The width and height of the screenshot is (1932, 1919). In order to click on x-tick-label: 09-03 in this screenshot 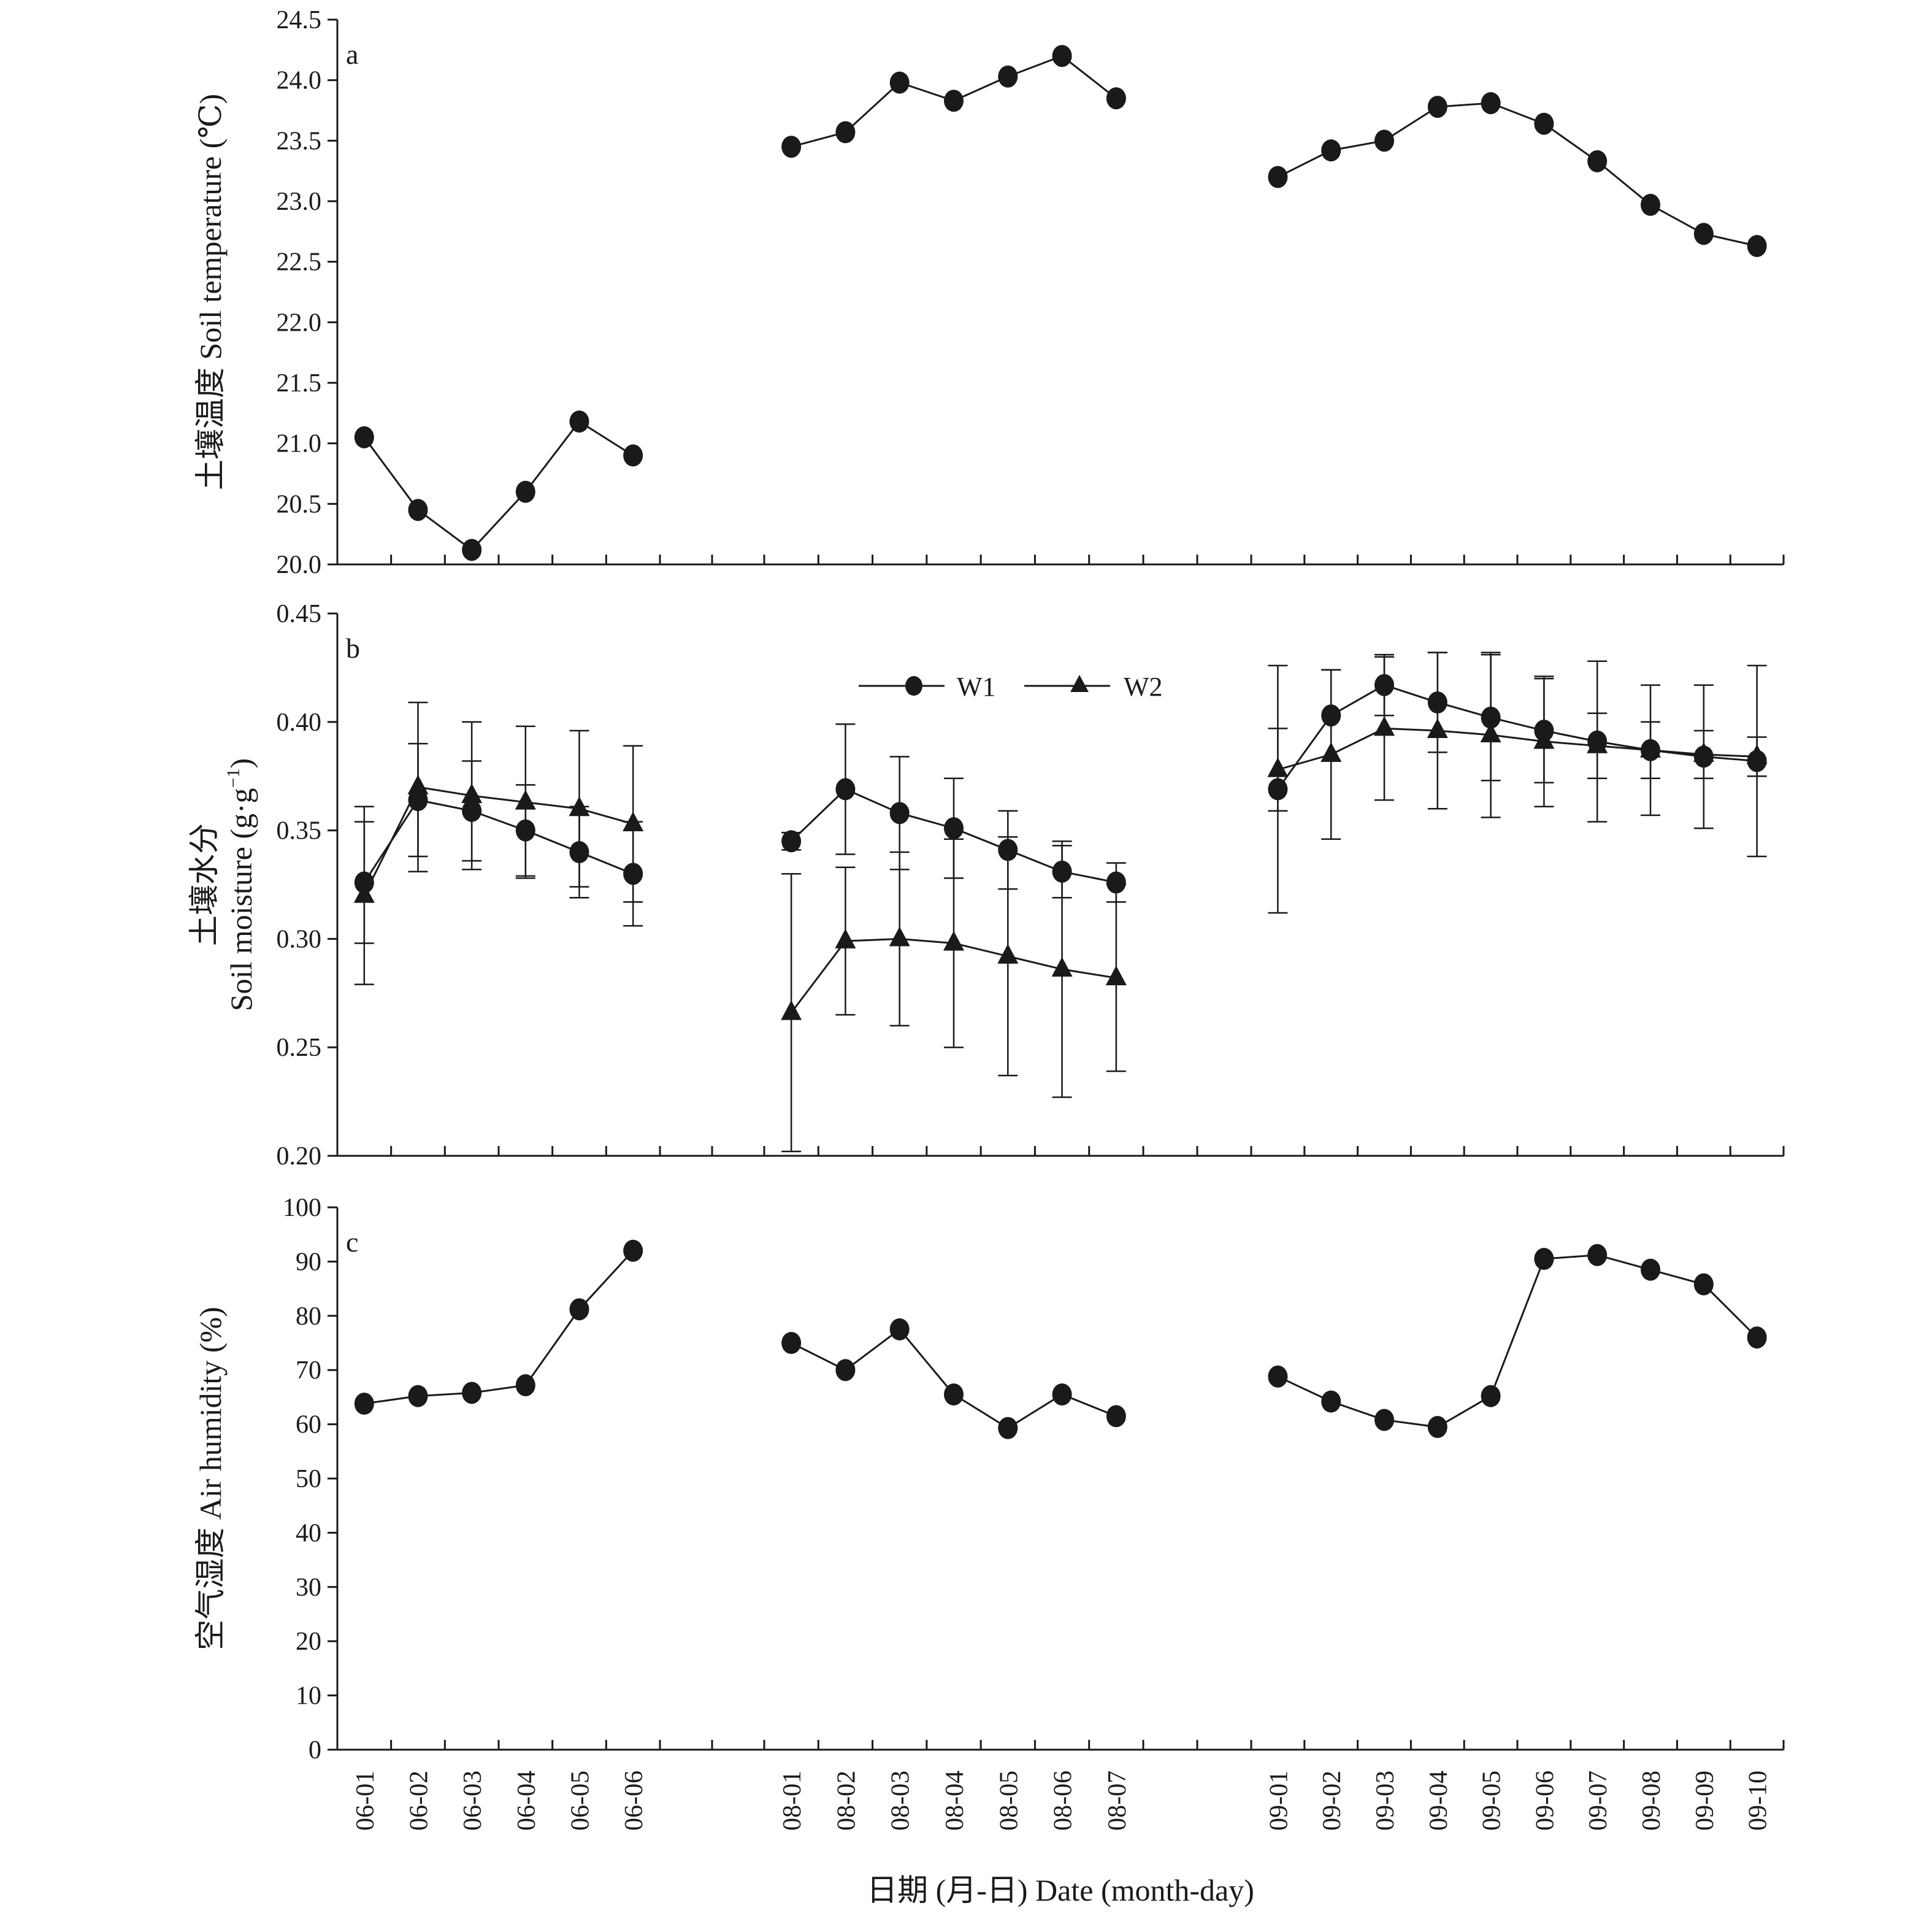, I will do `click(1385, 1801)`.